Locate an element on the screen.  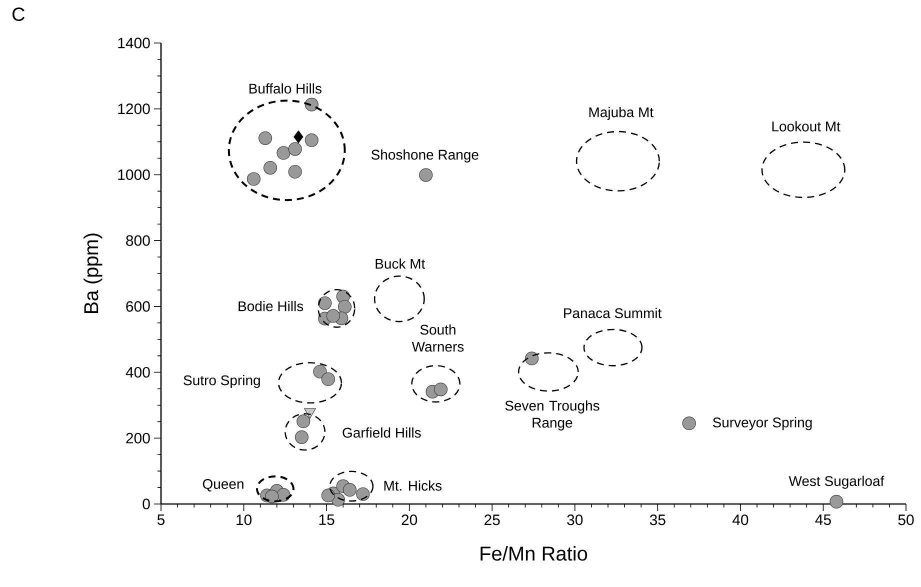
x-tick-label: 30 is located at coordinates (575, 520).